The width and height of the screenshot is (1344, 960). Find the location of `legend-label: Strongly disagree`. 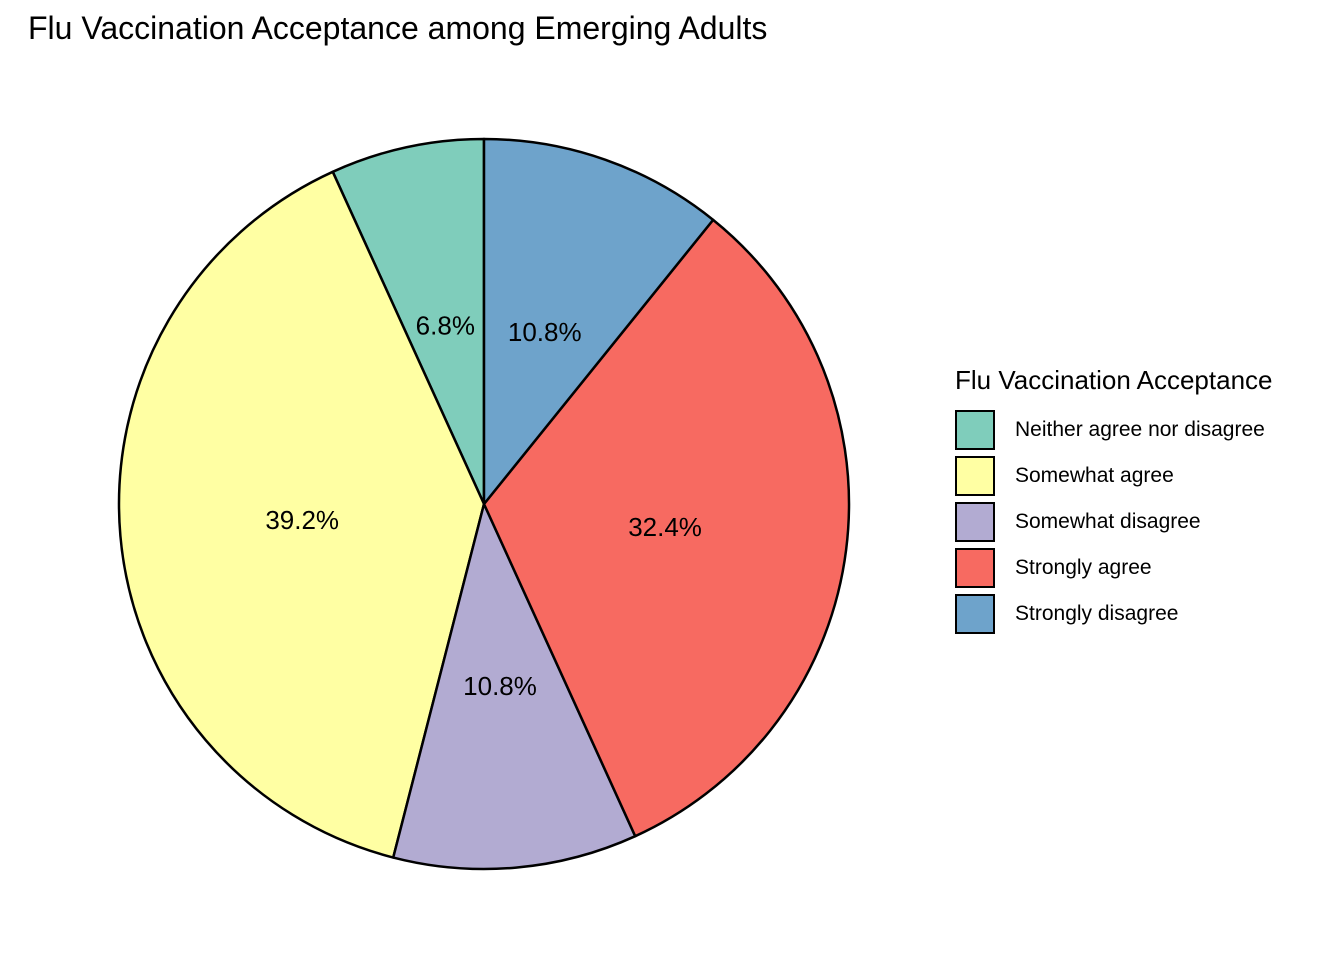

legend-label: Strongly disagree is located at coordinates (1097, 613).